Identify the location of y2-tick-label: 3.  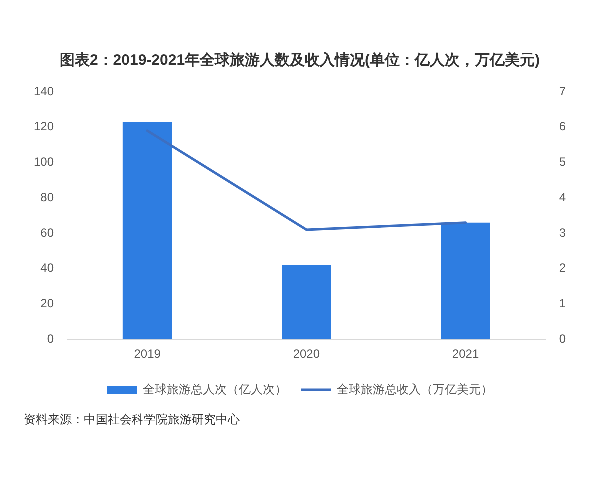
(562, 233).